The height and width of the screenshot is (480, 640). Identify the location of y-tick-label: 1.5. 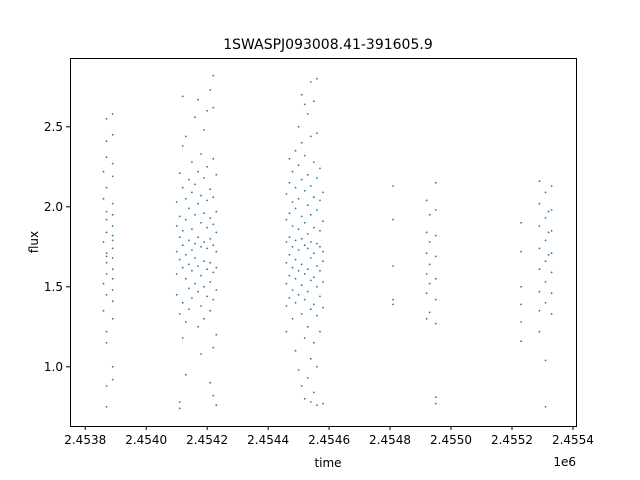
(53, 287).